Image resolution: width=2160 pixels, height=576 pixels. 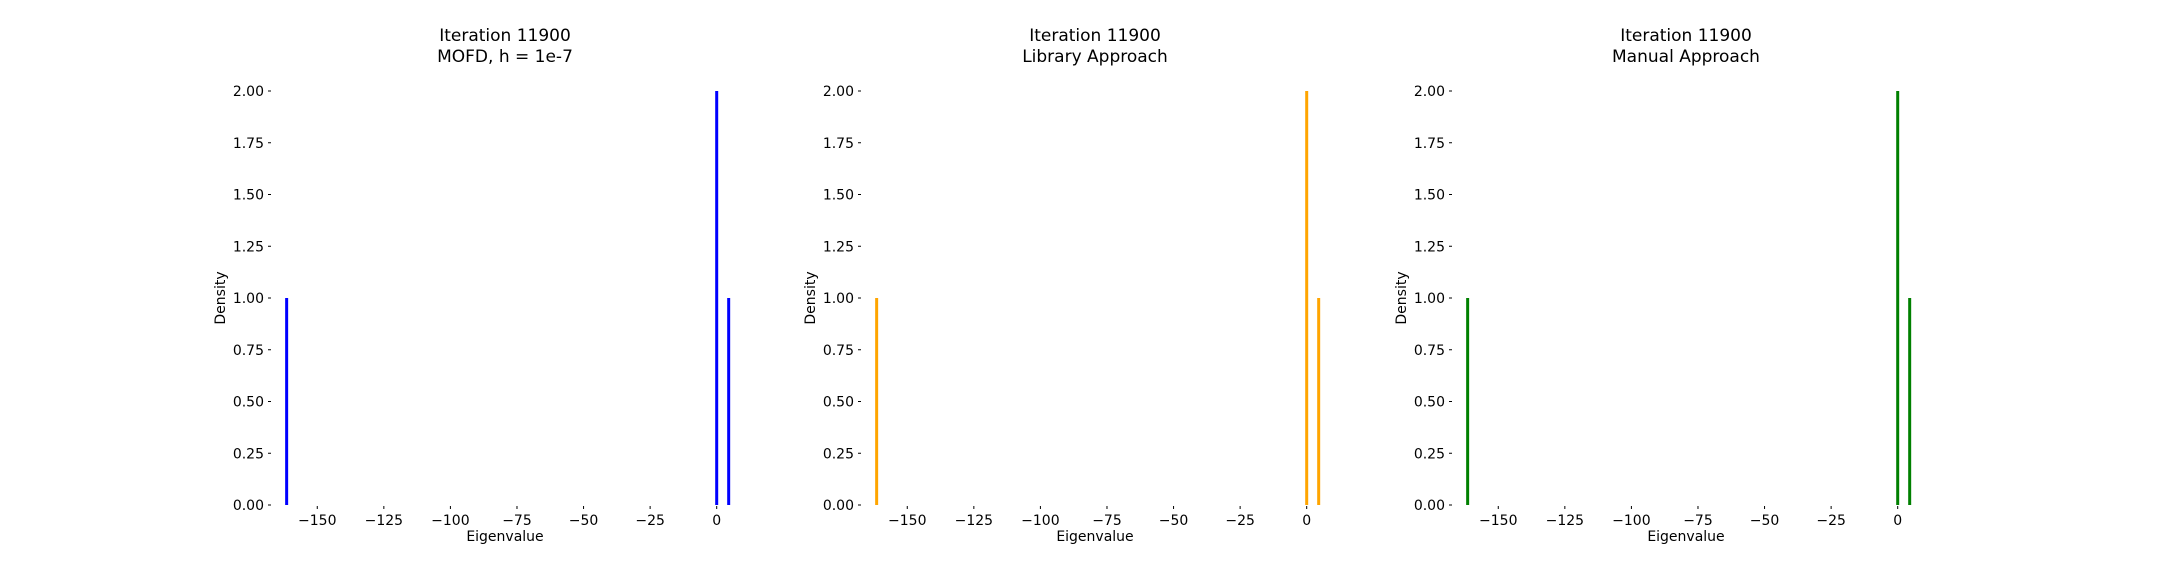 What do you see at coordinates (505, 57) in the screenshot?
I see `panel-title-line-2: MOFD, h = 1e-7` at bounding box center [505, 57].